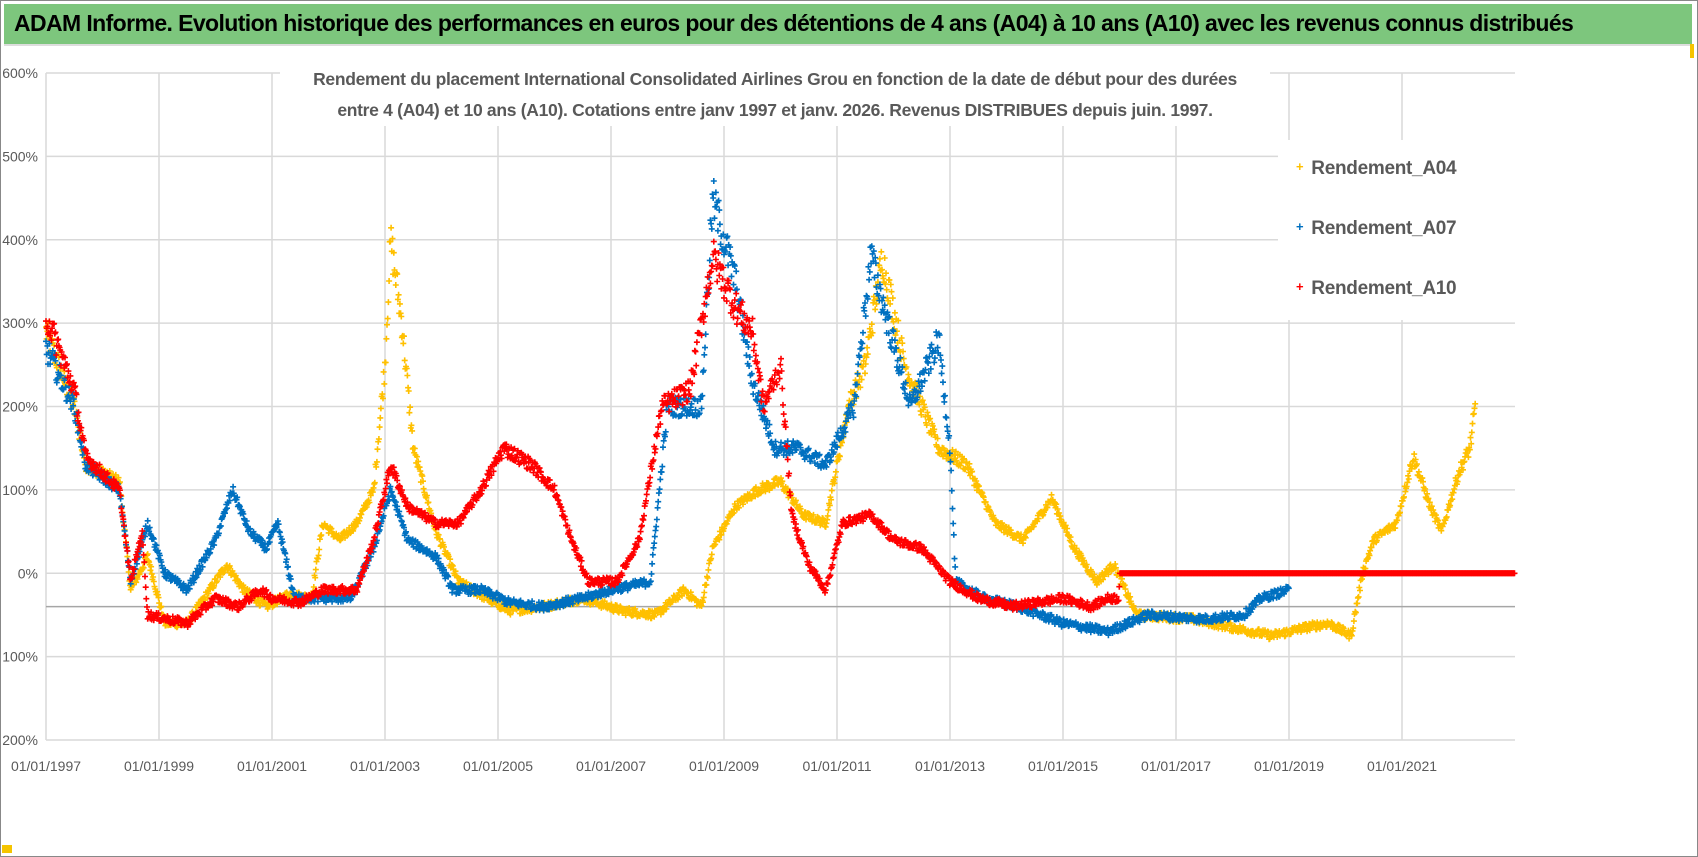 Image resolution: width=1698 pixels, height=857 pixels. What do you see at coordinates (385, 766) in the screenshot?
I see `x-tick-label: 01/01/2003` at bounding box center [385, 766].